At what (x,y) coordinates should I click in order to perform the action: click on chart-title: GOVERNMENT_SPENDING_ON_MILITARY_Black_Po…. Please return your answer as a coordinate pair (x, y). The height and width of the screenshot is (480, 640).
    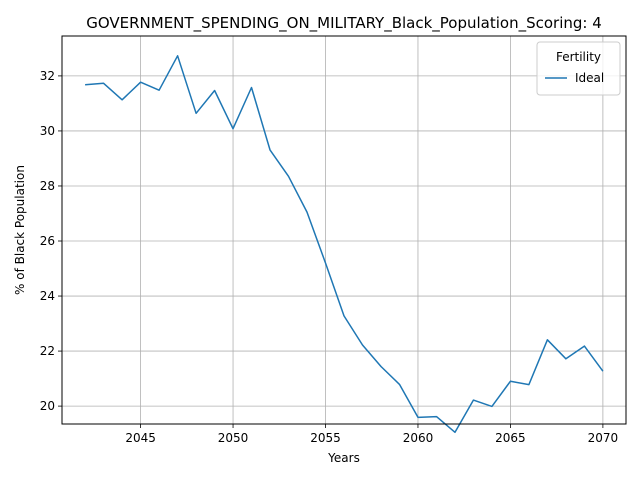
    Looking at the image, I should click on (344, 23).